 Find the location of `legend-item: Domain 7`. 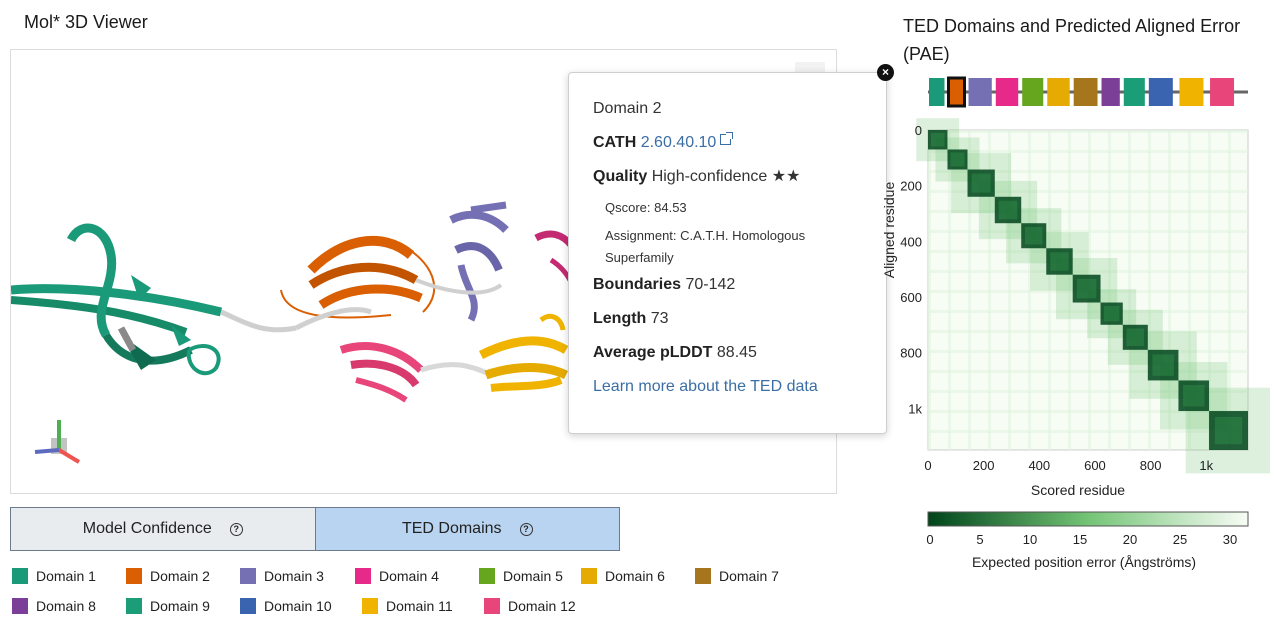

legend-item: Domain 7 is located at coordinates (737, 576).